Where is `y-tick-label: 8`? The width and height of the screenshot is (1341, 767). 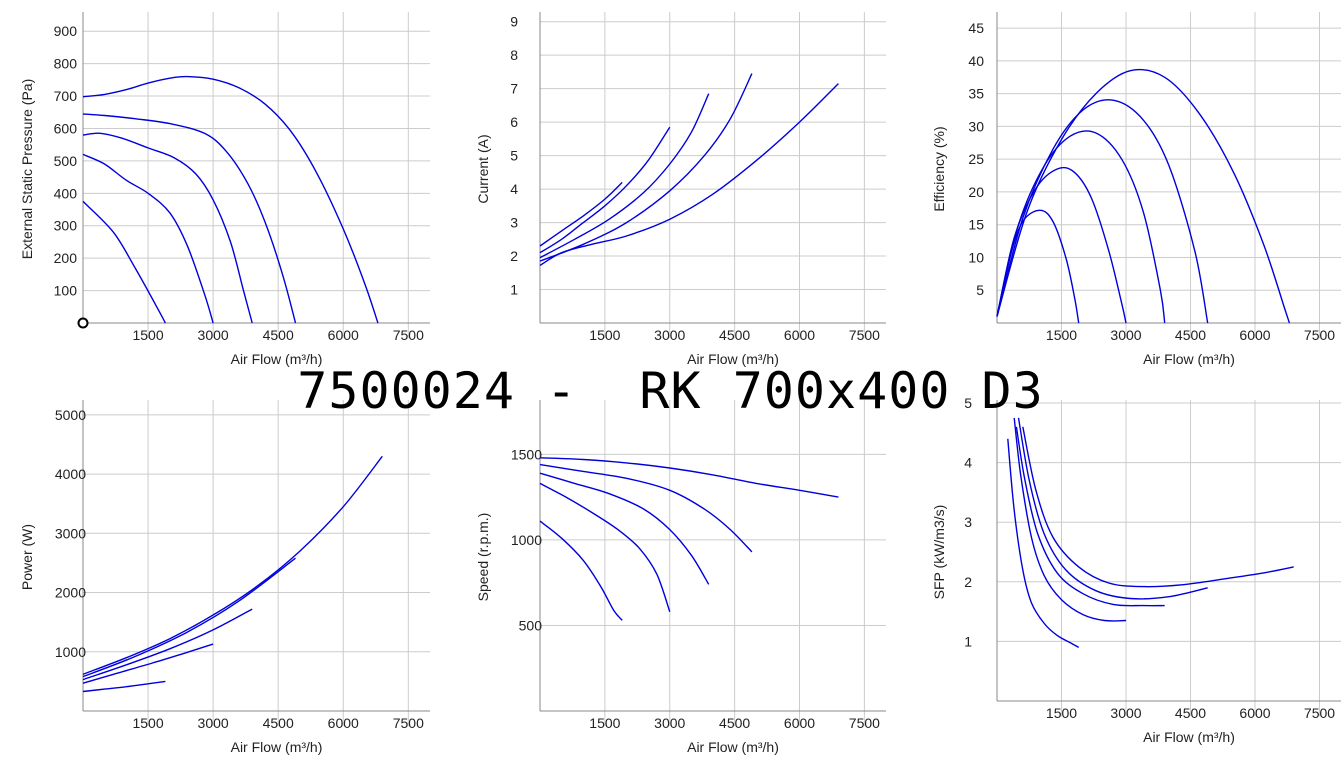
y-tick-label: 8 is located at coordinates (514, 55).